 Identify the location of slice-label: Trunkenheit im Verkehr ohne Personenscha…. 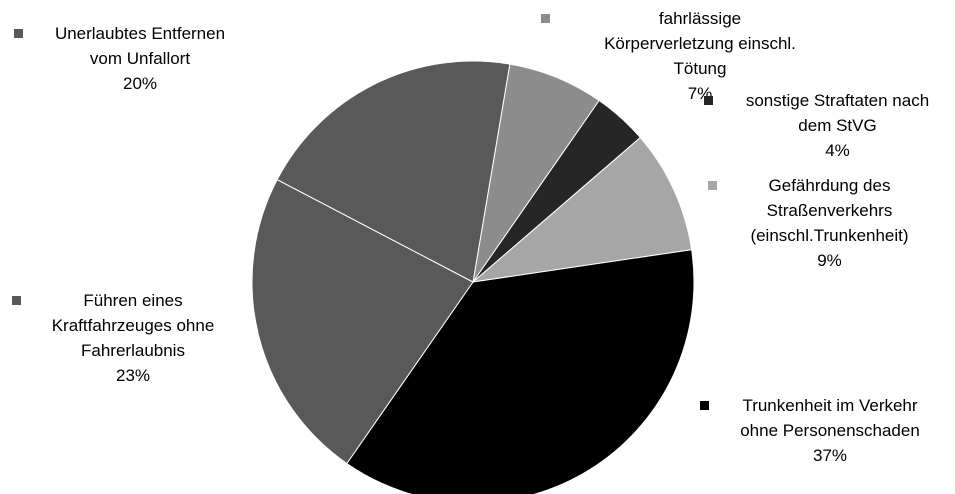
(830, 430).